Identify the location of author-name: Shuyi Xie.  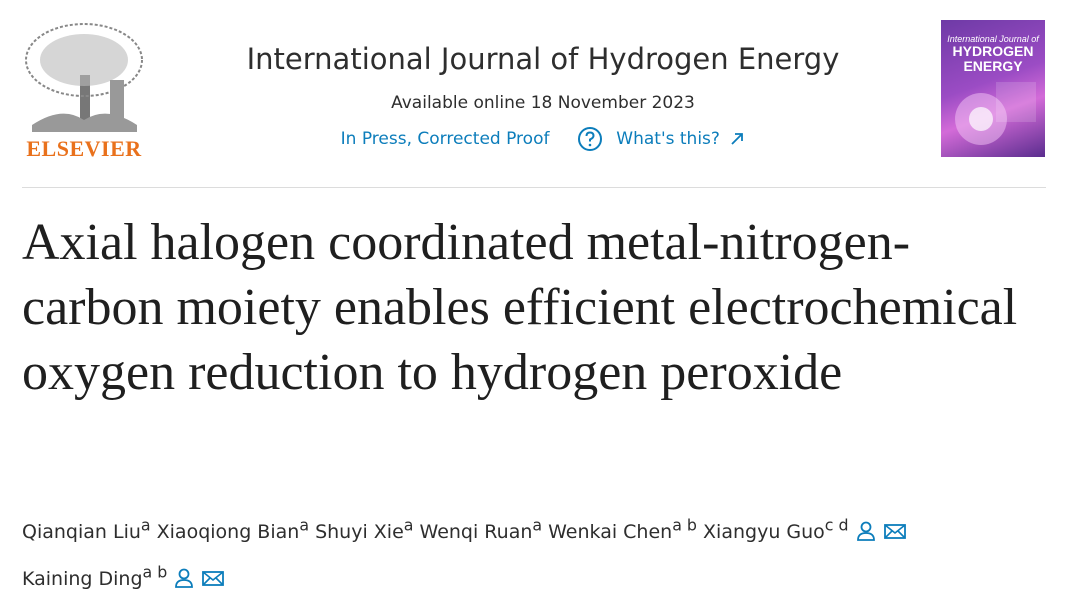
(359, 532).